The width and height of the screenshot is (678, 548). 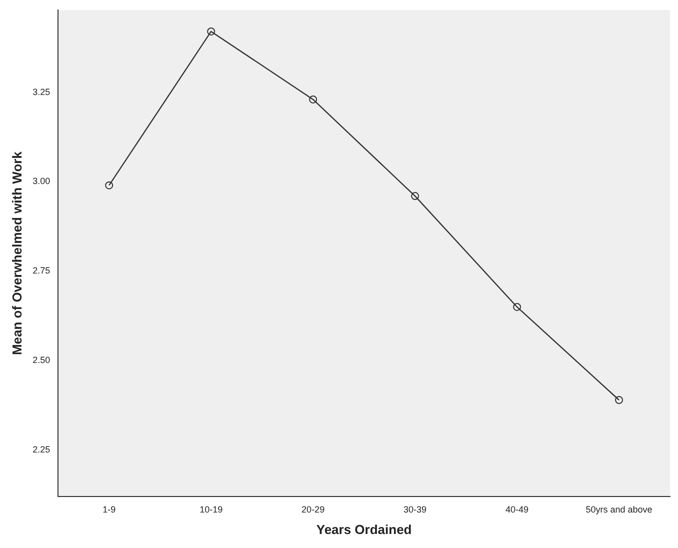 What do you see at coordinates (41, 271) in the screenshot?
I see `y-tick-label: 2.75` at bounding box center [41, 271].